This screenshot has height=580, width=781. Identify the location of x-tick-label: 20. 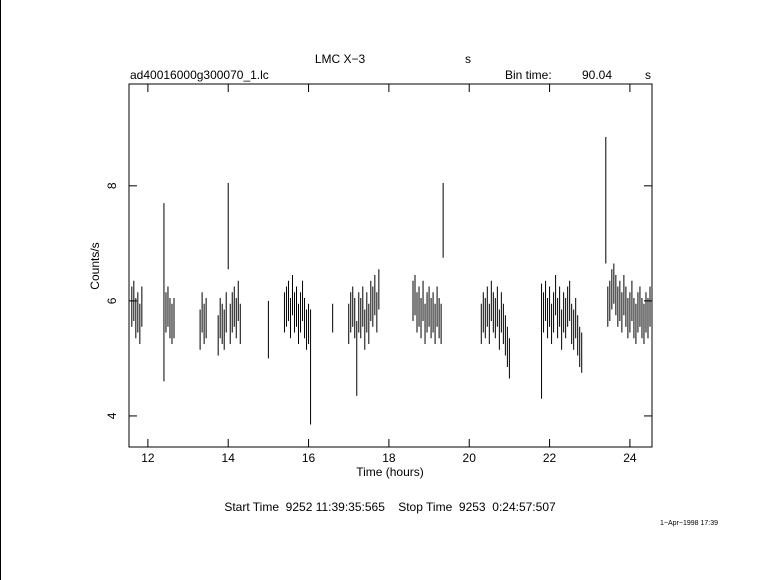
(470, 458).